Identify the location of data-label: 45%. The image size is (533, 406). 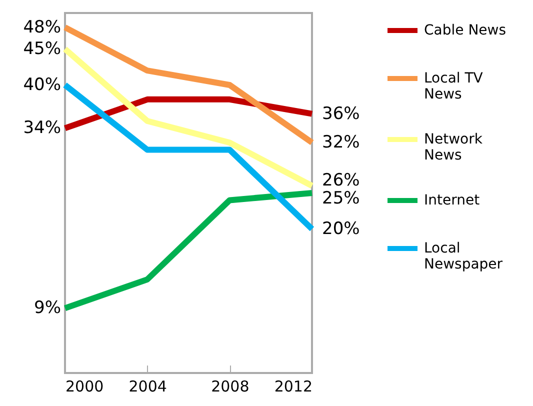
(42, 49).